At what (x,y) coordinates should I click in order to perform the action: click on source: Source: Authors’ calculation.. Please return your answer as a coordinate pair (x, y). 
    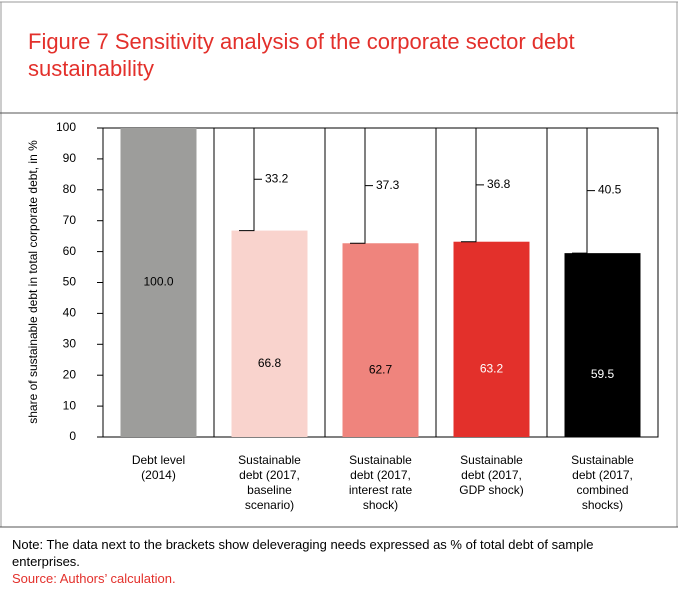
    Looking at the image, I should click on (94, 578).